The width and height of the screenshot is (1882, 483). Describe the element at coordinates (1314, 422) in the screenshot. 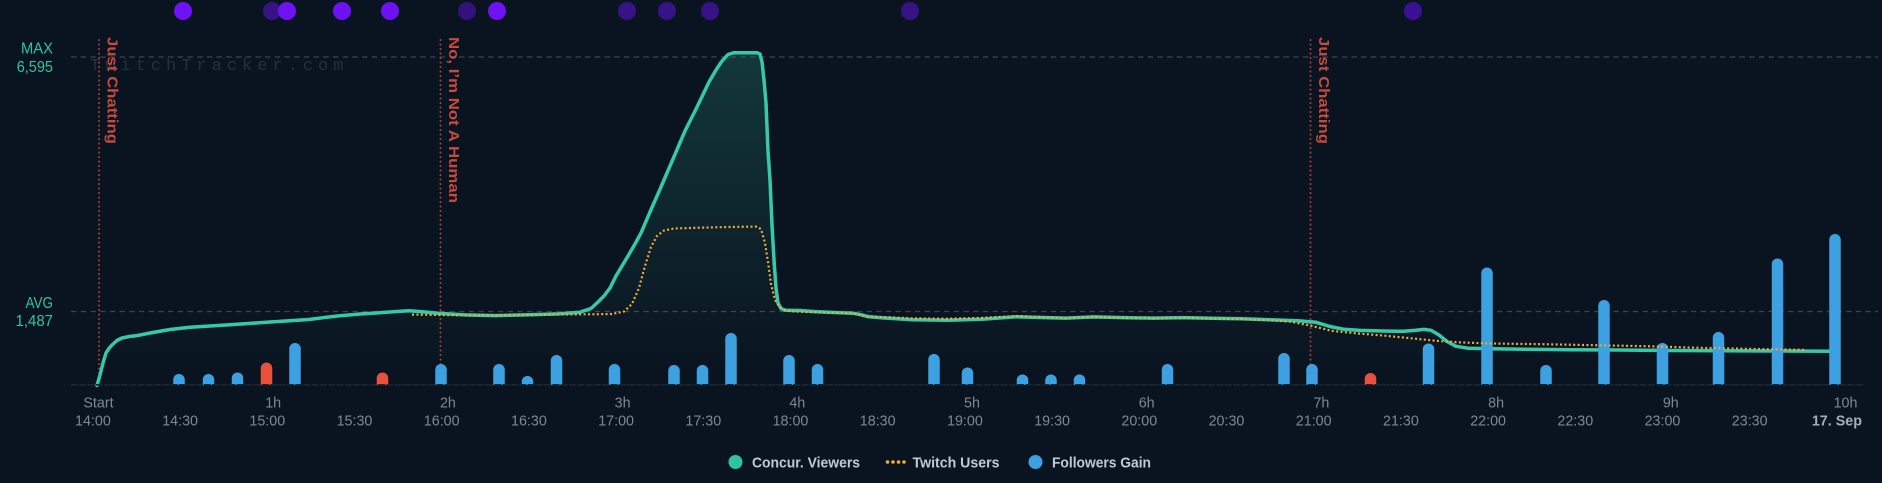

I see `svg-text: 21:00` at that location.